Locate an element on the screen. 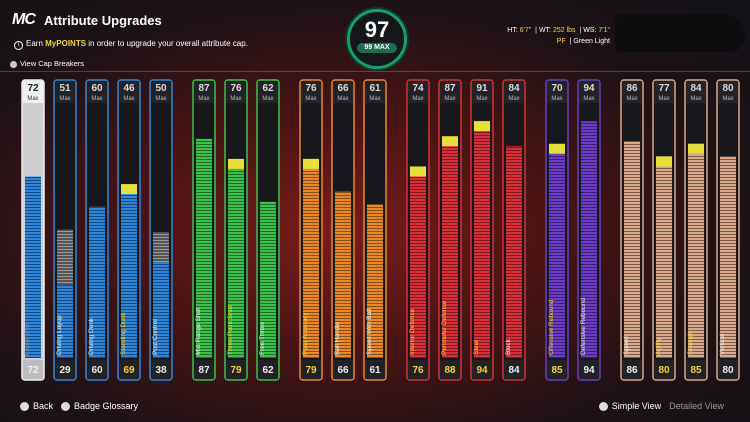 This screenshot has width=750, height=422. attribute-name: Driving Layup is located at coordinates (59, 335).